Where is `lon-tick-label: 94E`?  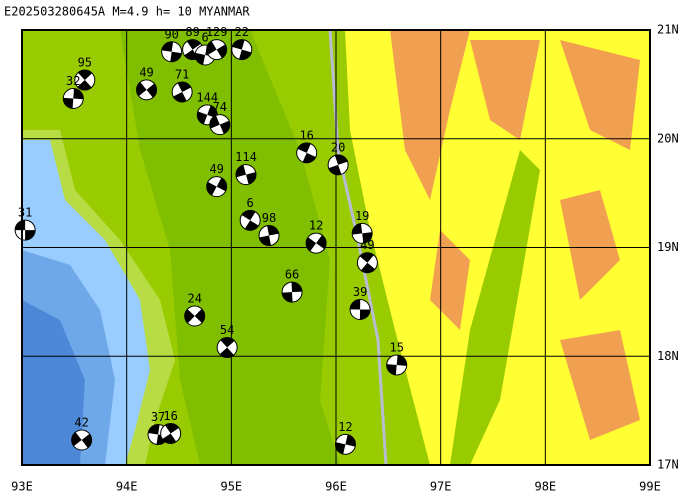
lon-tick-label: 94E is located at coordinates (127, 487).